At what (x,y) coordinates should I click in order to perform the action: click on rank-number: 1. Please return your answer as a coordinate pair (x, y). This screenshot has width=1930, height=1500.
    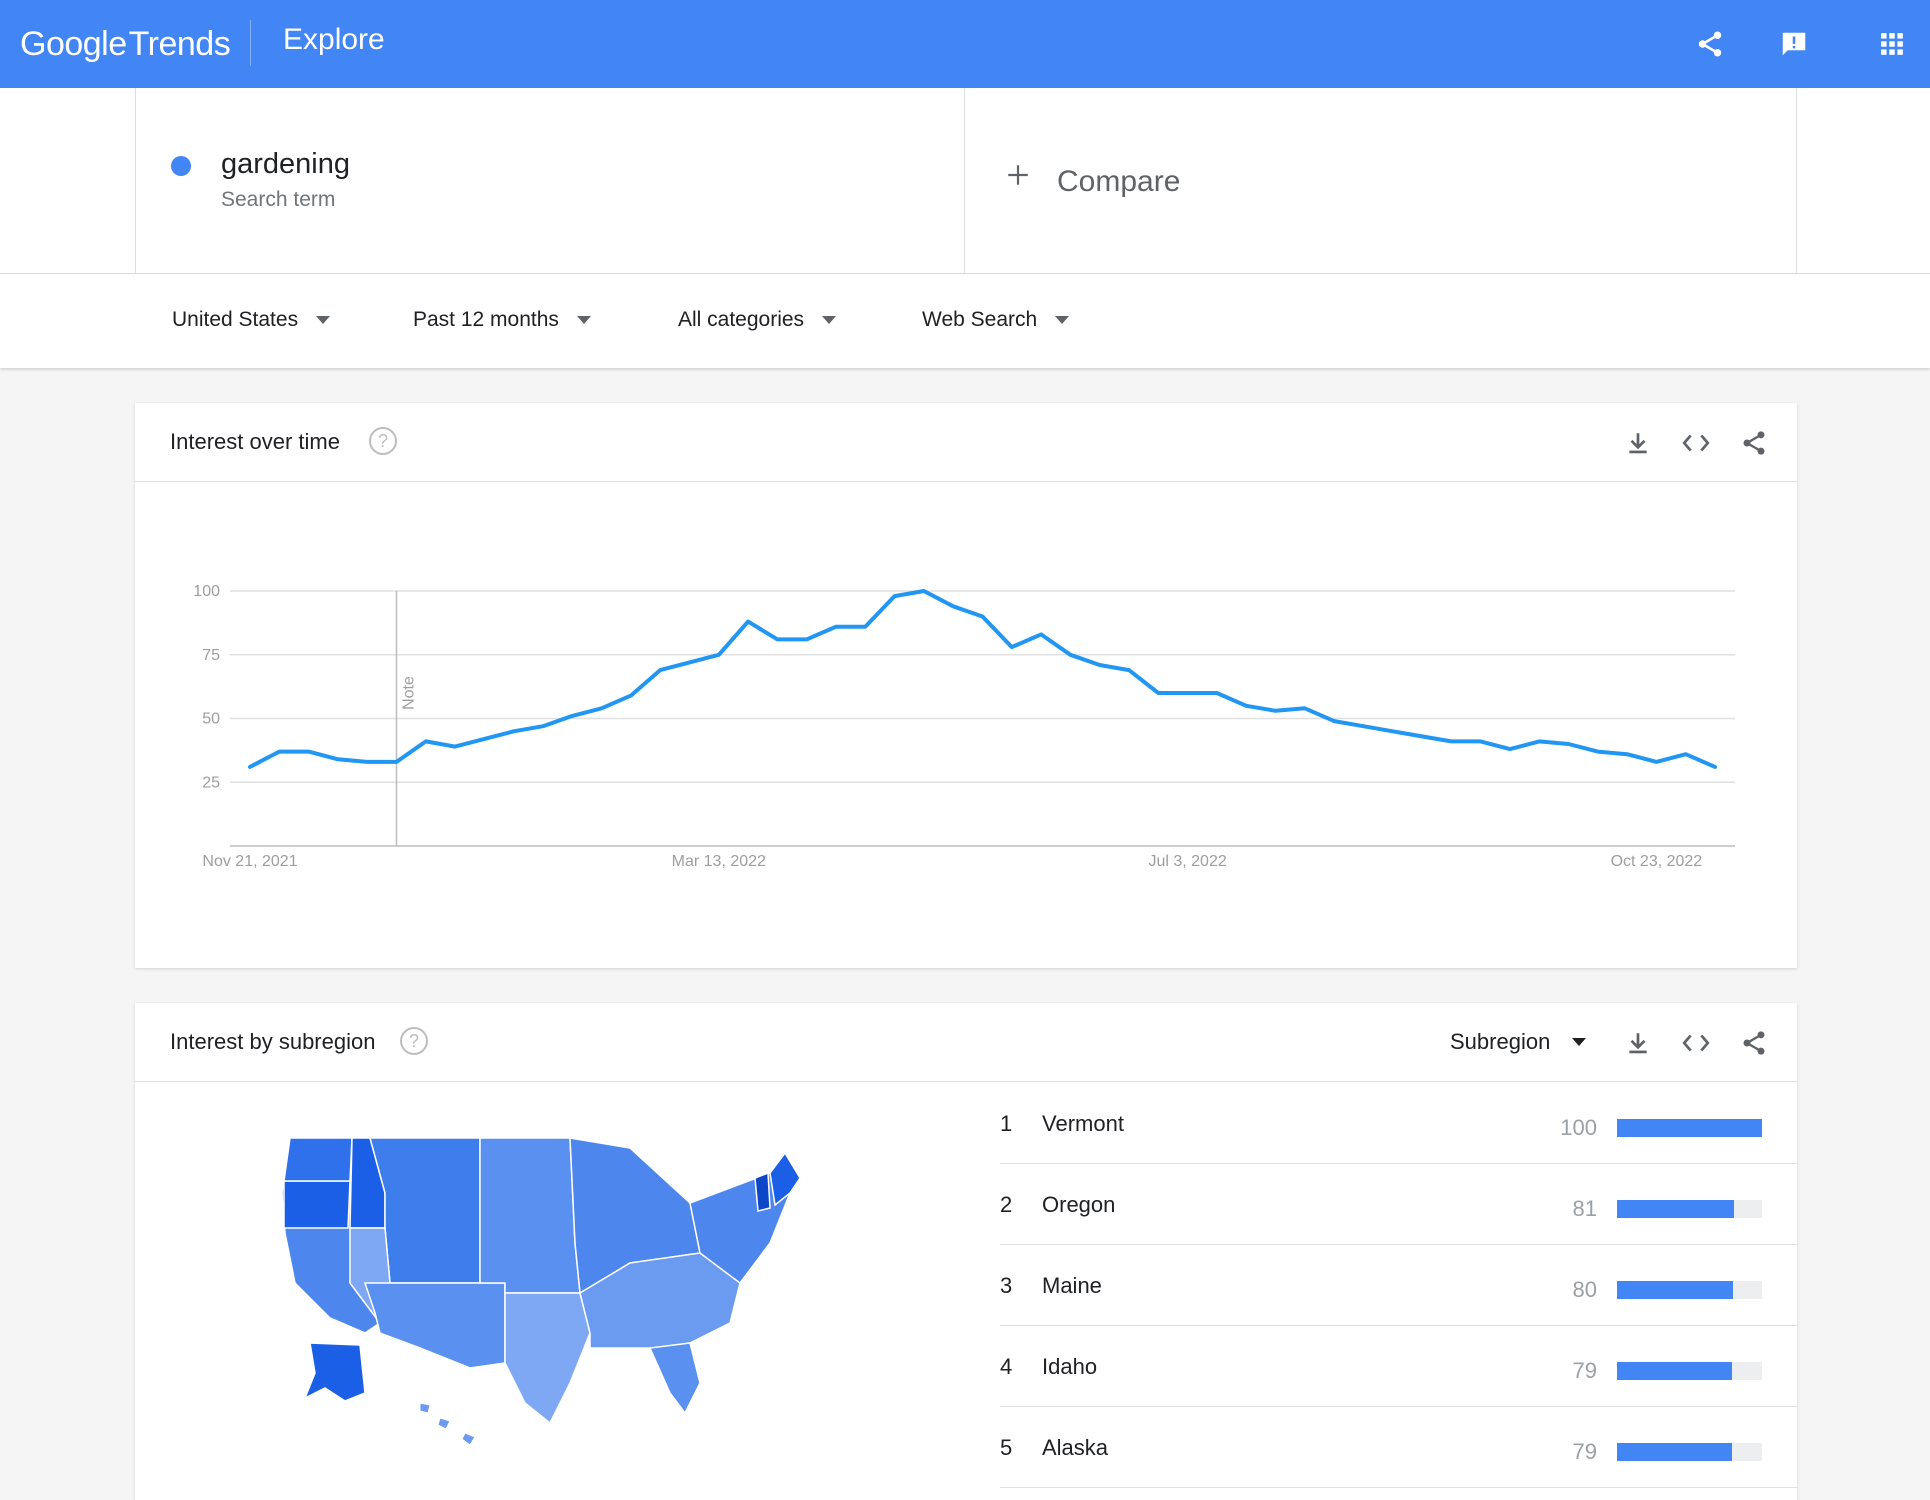
    Looking at the image, I should click on (1006, 1123).